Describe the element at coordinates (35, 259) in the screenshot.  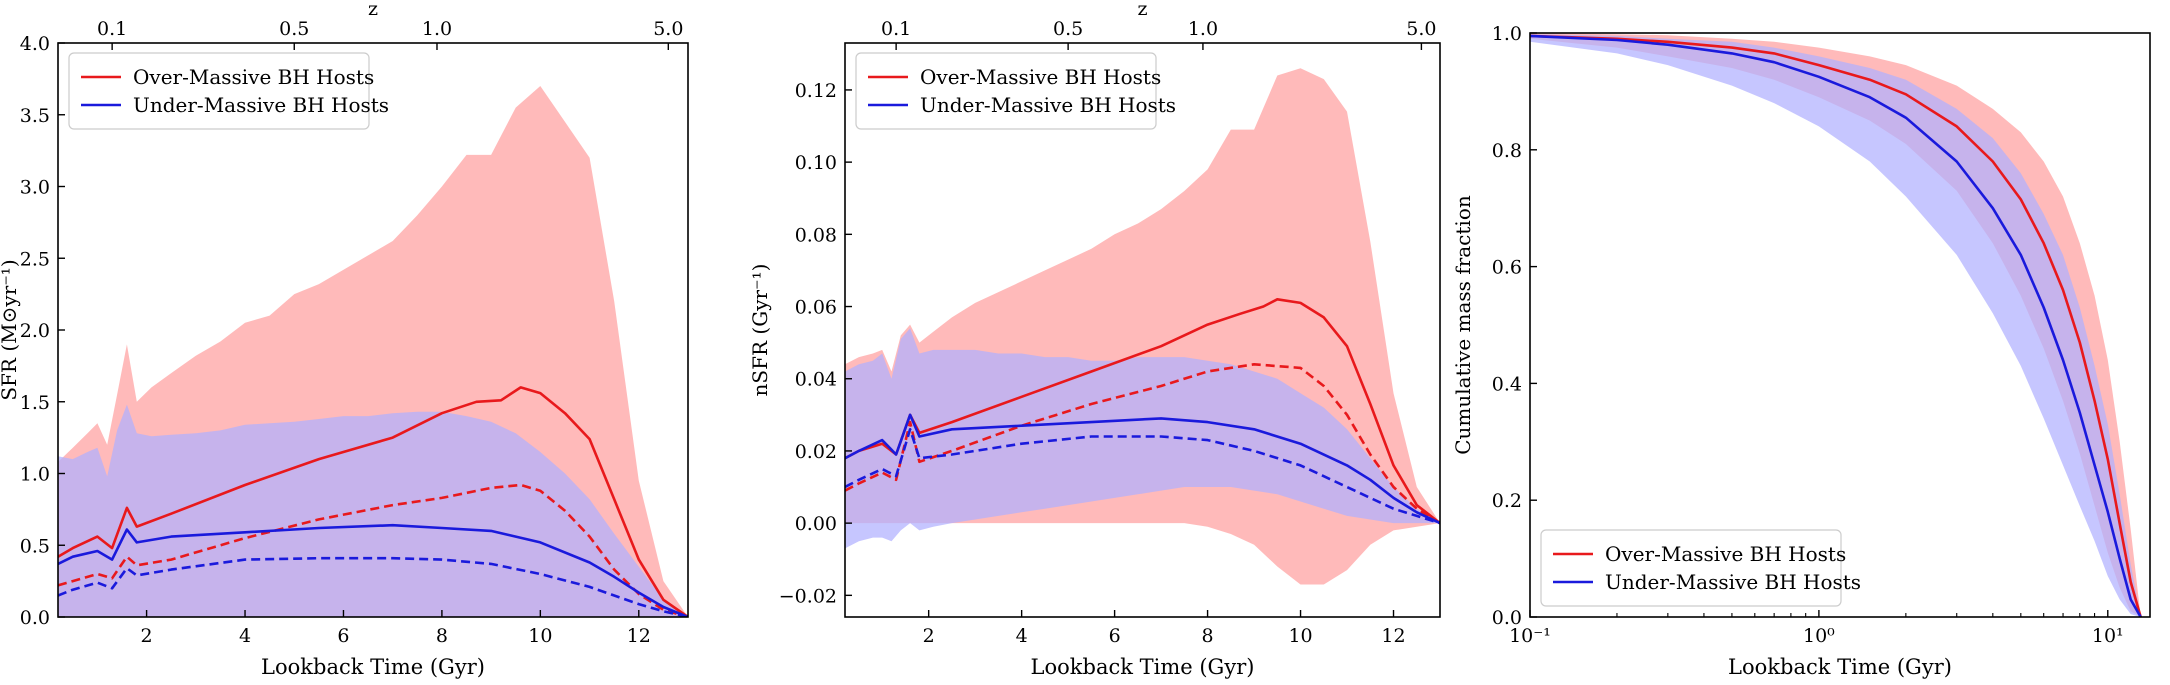
I see `y-tick-label: 2.5` at that location.